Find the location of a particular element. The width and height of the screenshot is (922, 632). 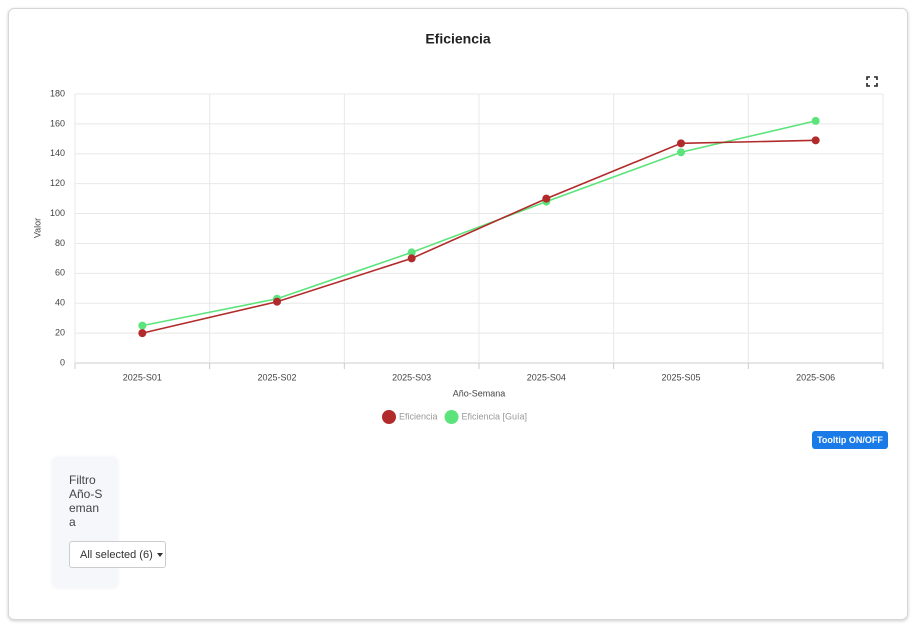

y-tick-label: 100 is located at coordinates (57, 213).